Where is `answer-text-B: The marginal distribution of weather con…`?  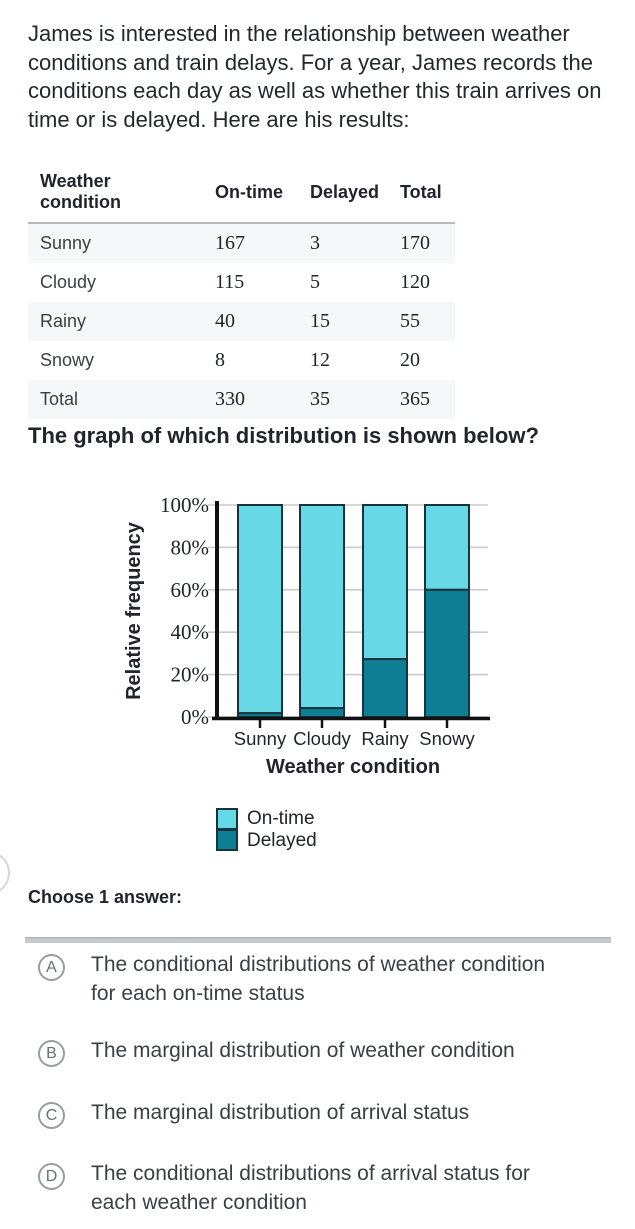
answer-text-B: The marginal distribution of weather con… is located at coordinates (303, 1050).